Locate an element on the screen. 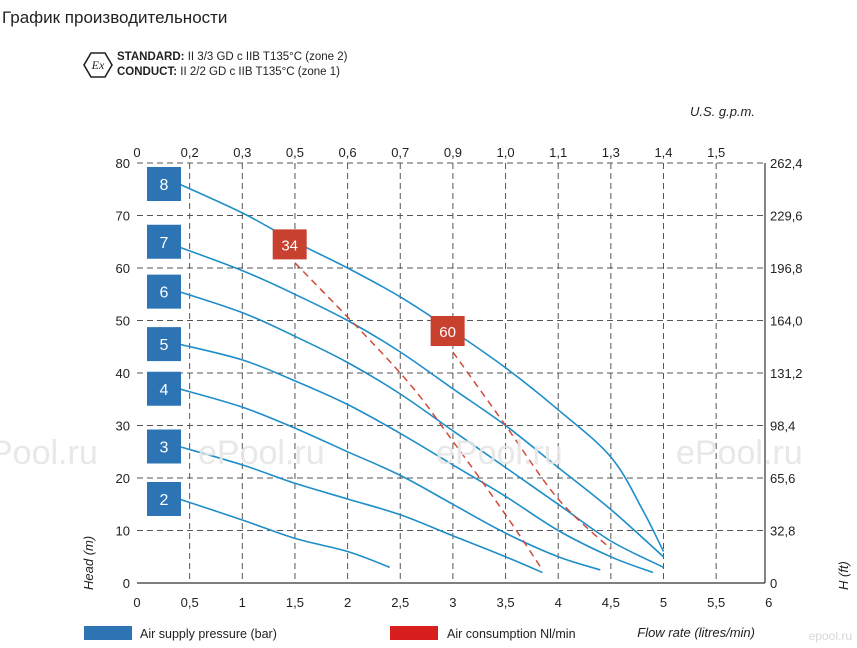 This screenshot has height=648, width=857. x2-tick-label: 0,2 is located at coordinates (190, 152).